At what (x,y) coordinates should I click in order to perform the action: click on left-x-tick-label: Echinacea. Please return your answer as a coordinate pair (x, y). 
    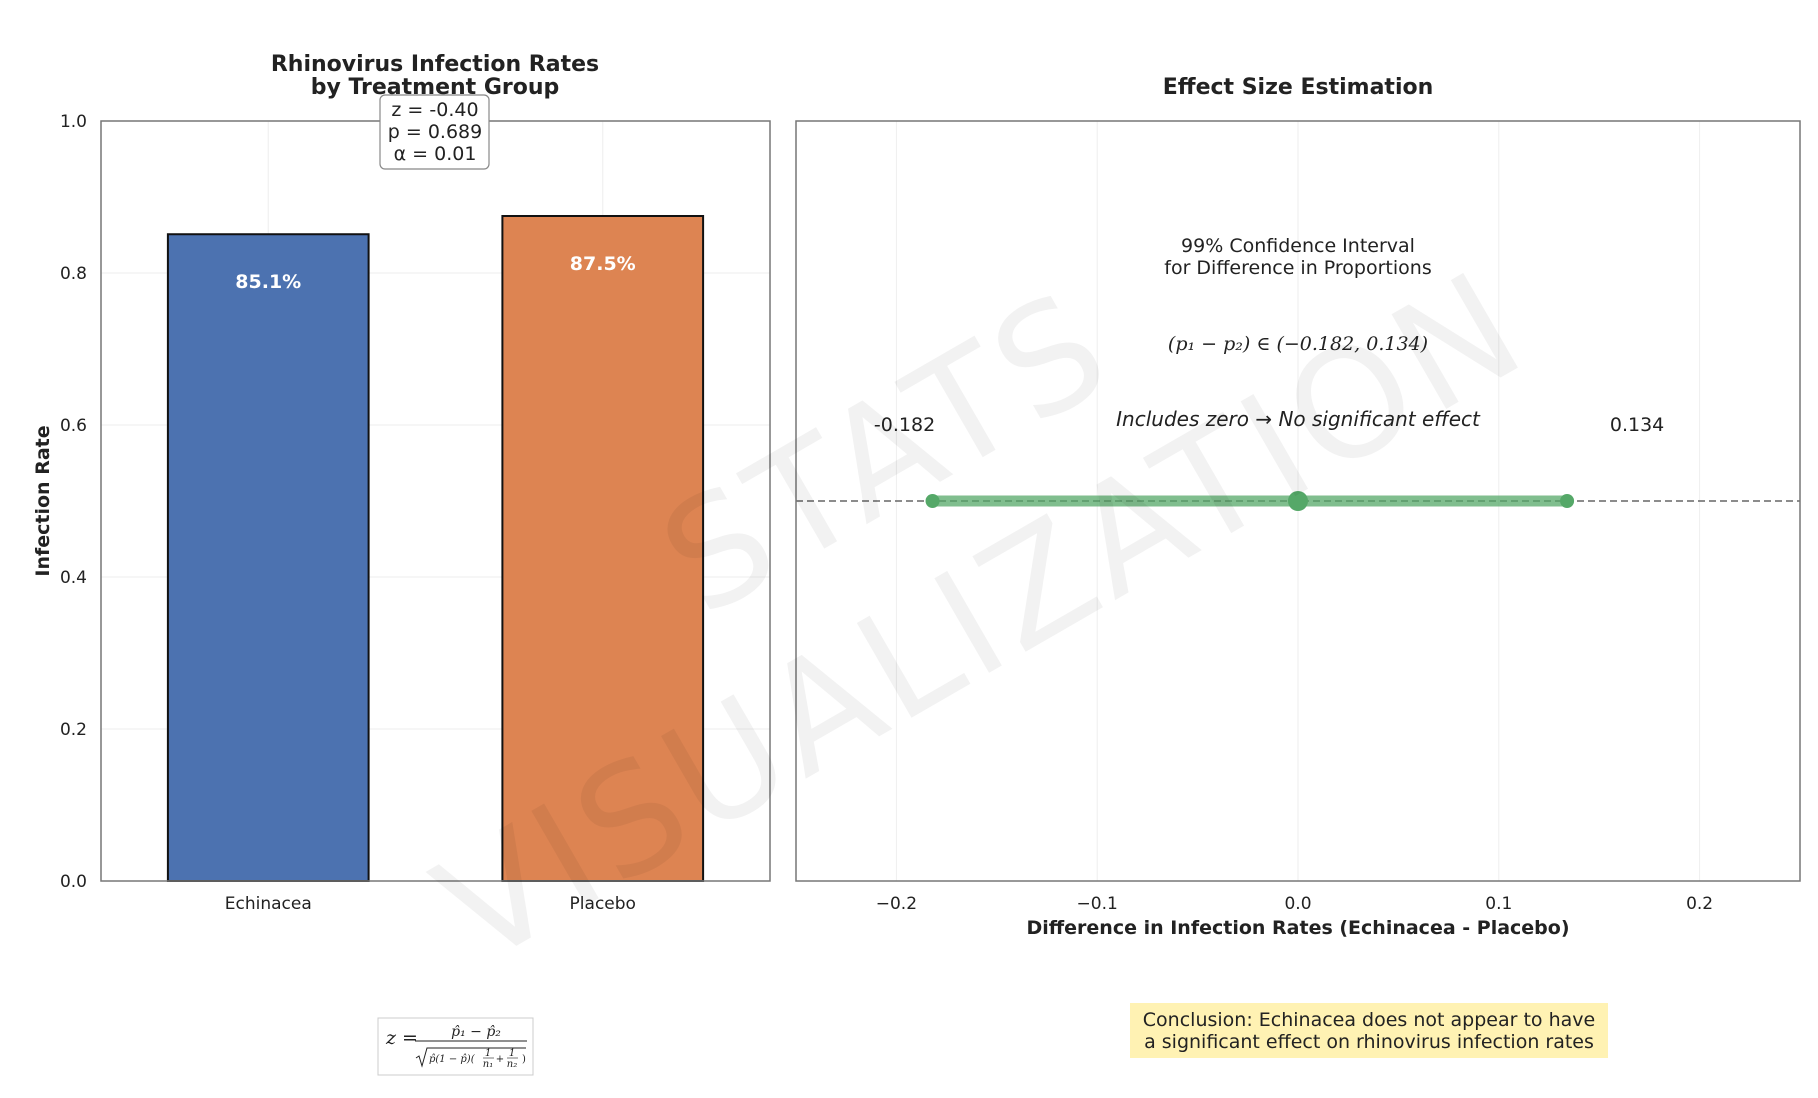
    Looking at the image, I should click on (268, 904).